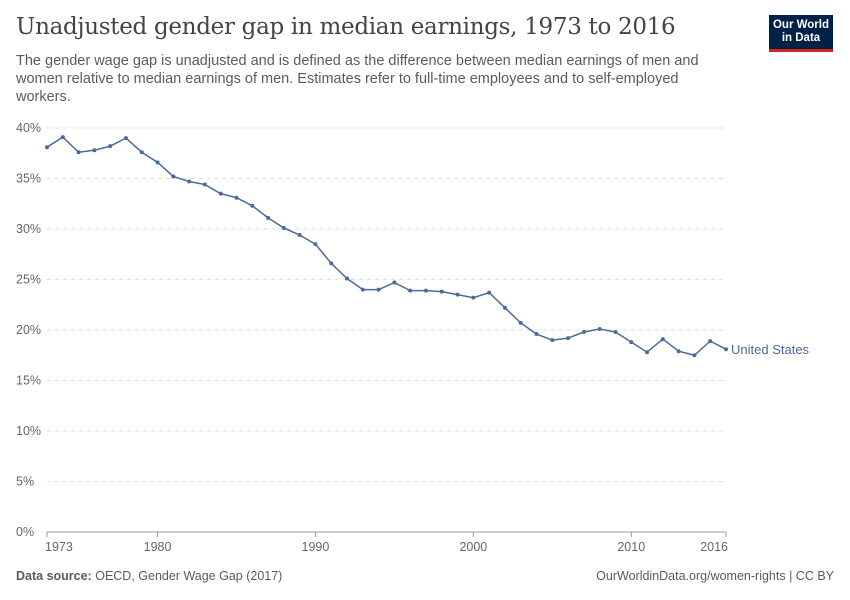  What do you see at coordinates (28, 229) in the screenshot?
I see `y-tick-label: 30%` at bounding box center [28, 229].